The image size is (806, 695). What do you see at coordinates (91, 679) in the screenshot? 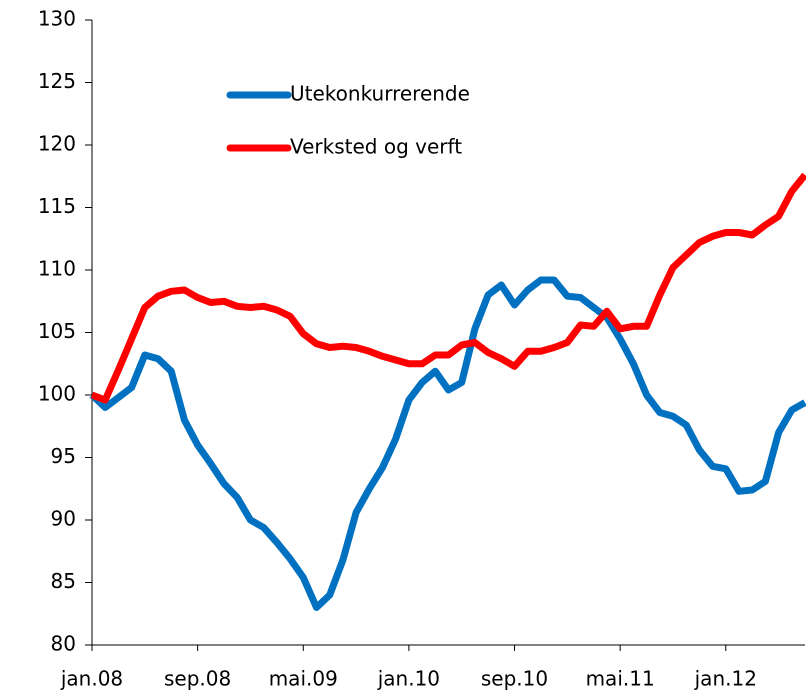
I see `x-tick-label: jan.08` at bounding box center [91, 679].